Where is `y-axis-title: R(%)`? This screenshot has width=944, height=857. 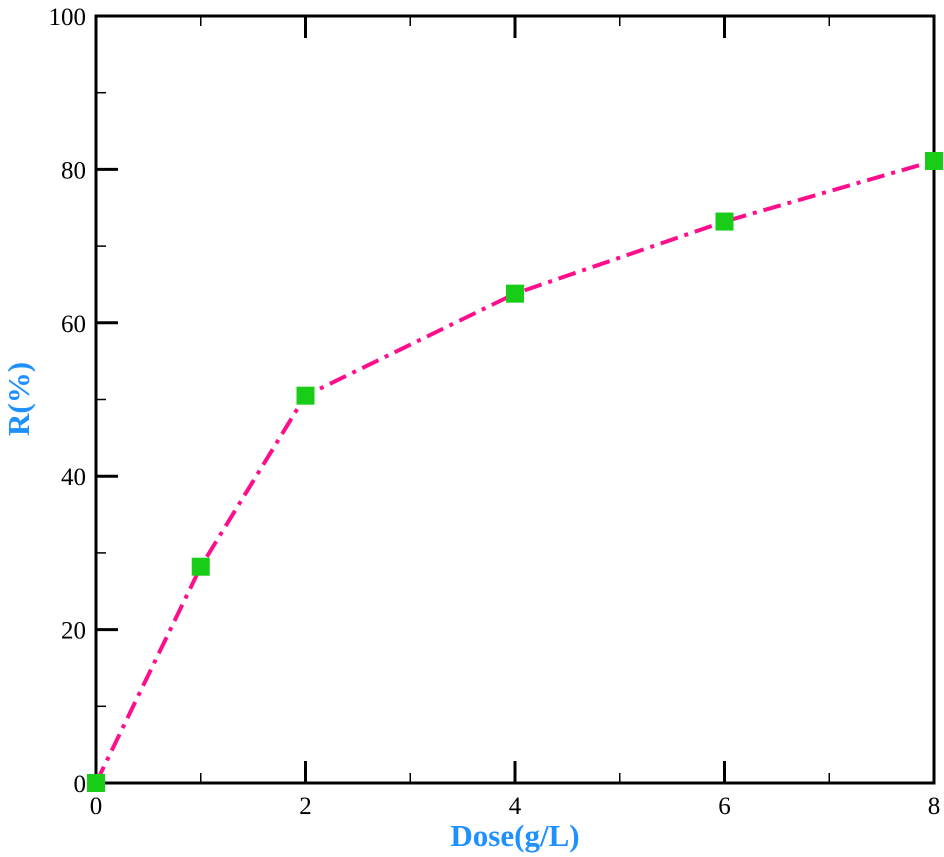
y-axis-title: R(%) is located at coordinates (18, 399).